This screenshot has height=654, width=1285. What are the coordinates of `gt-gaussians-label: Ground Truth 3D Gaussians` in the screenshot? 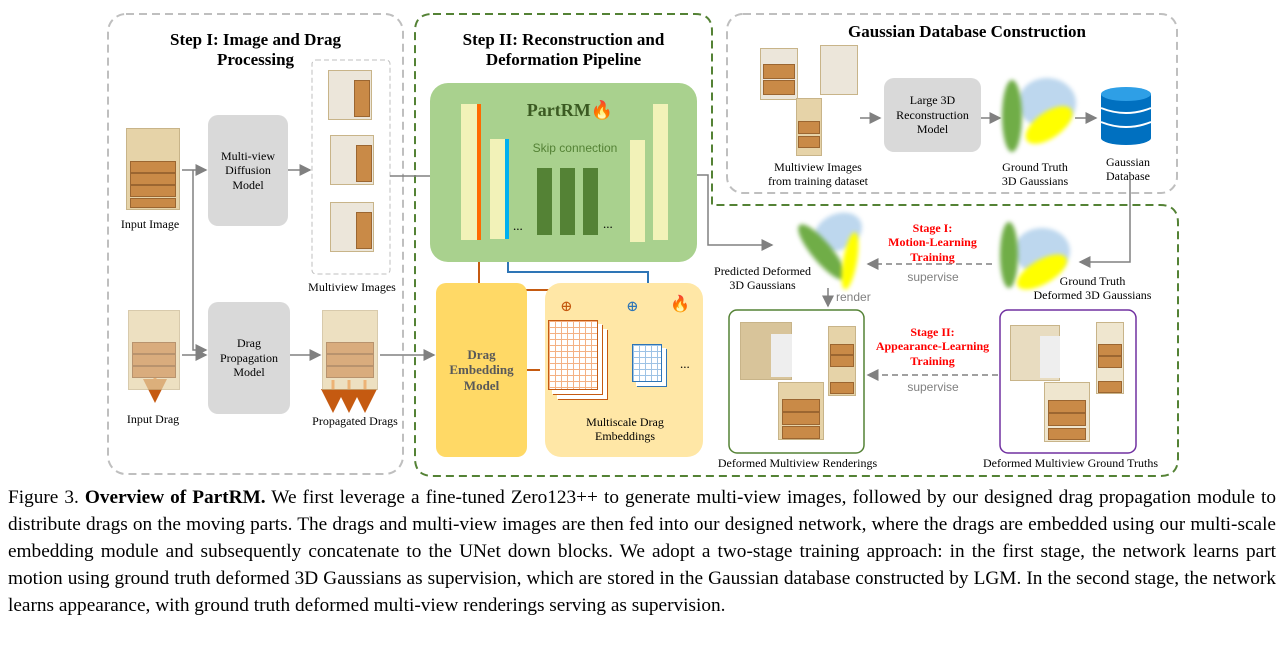 It's located at (1035, 174).